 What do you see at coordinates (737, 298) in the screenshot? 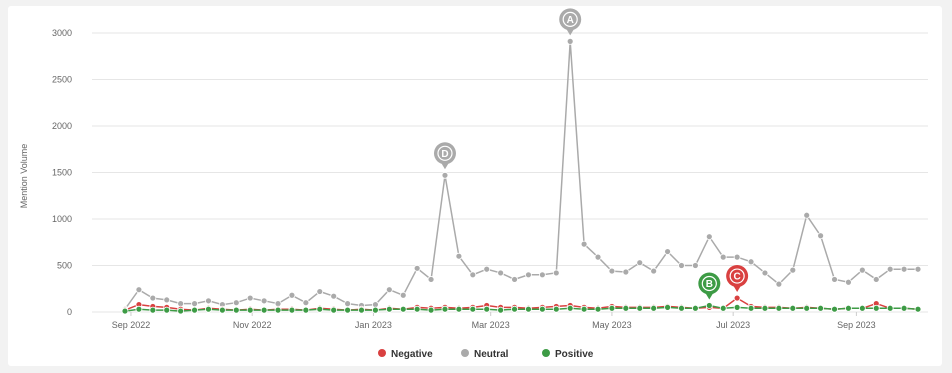
I see `data-point-negative` at bounding box center [737, 298].